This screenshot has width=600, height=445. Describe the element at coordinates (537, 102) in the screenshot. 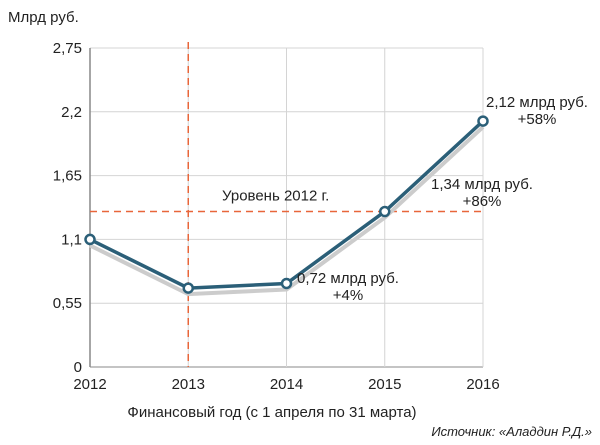

I see `annotation-value: 2,12 млрд руб.` at that location.